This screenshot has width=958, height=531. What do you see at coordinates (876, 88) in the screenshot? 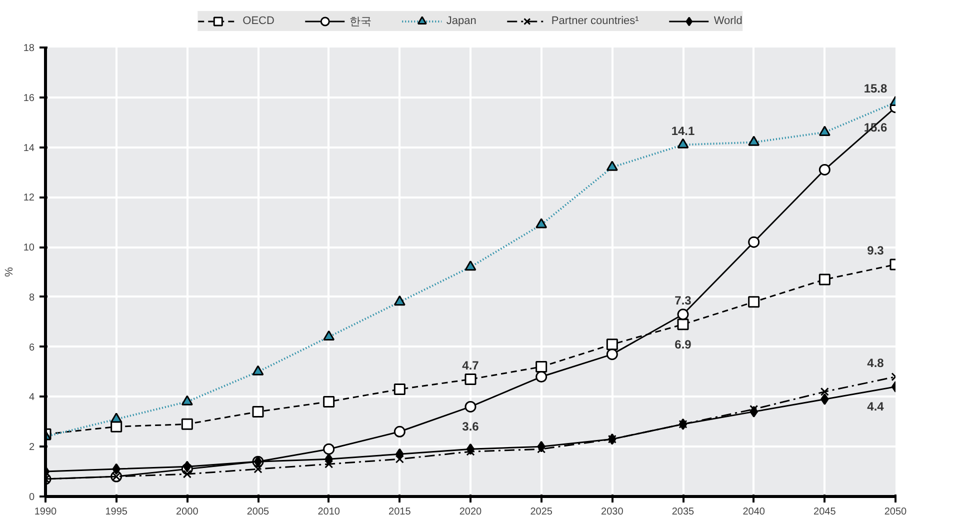
I see `data-label: 15.8` at bounding box center [876, 88].